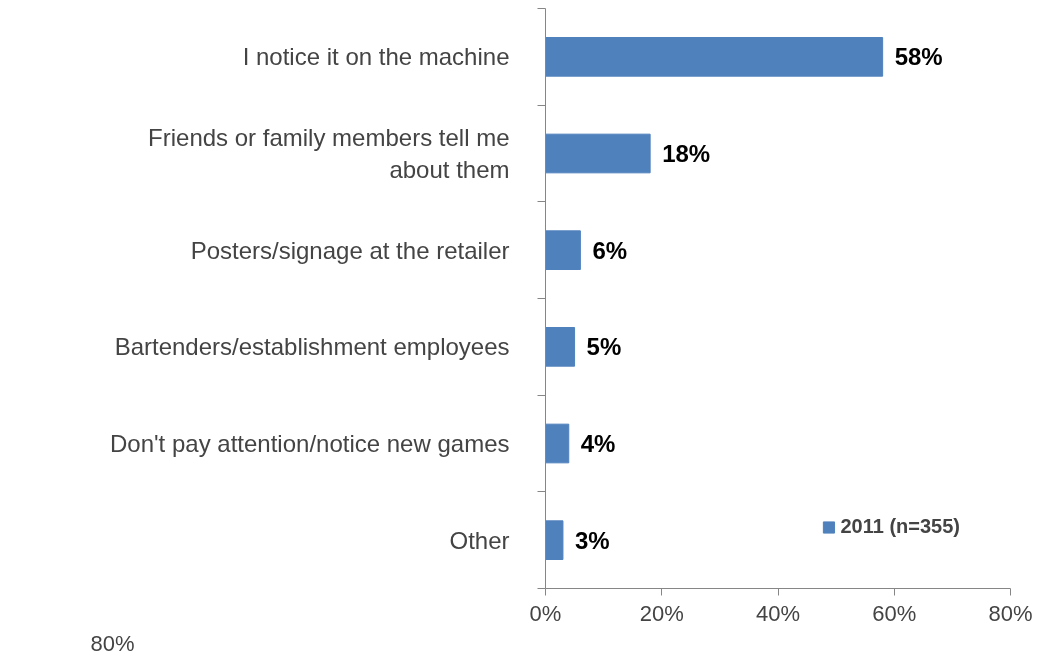 Image resolution: width=1044 pixels, height=658 pixels. I want to click on data-label: 5%, so click(604, 347).